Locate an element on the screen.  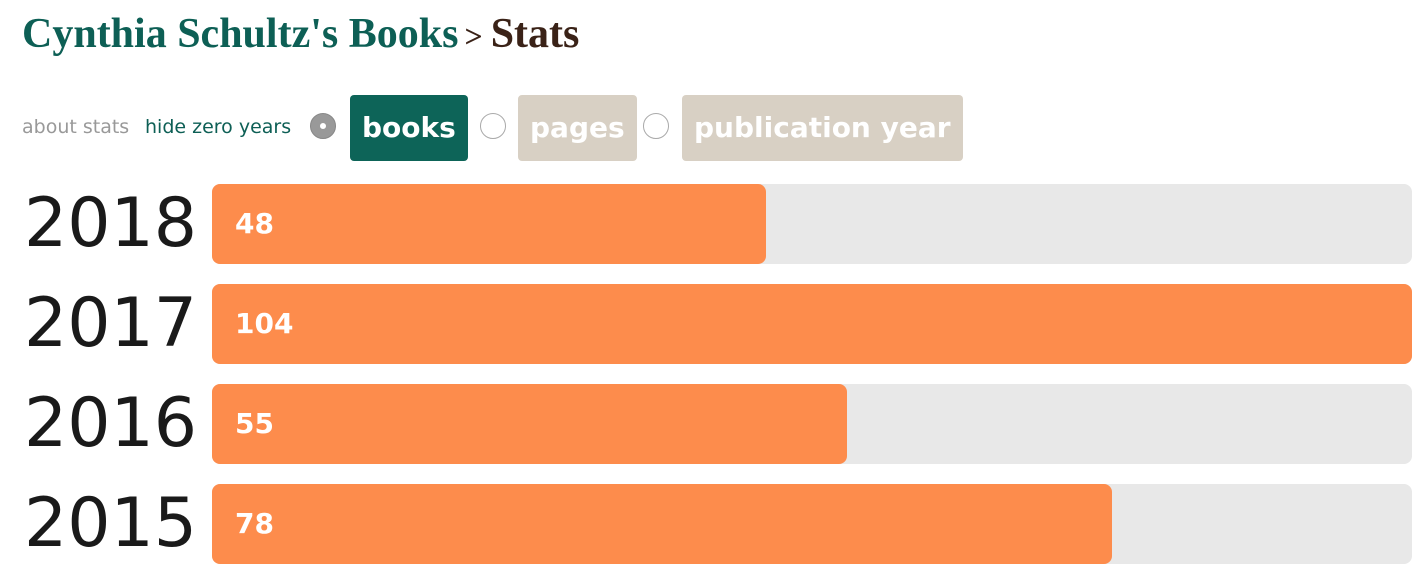
option-button: pages is located at coordinates (577, 128).